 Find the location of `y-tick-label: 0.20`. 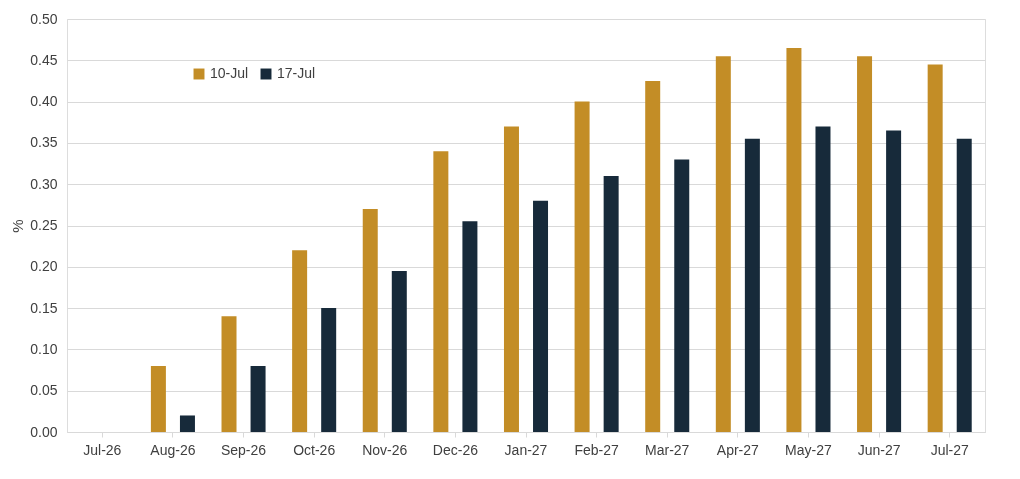

y-tick-label: 0.20 is located at coordinates (44, 266).